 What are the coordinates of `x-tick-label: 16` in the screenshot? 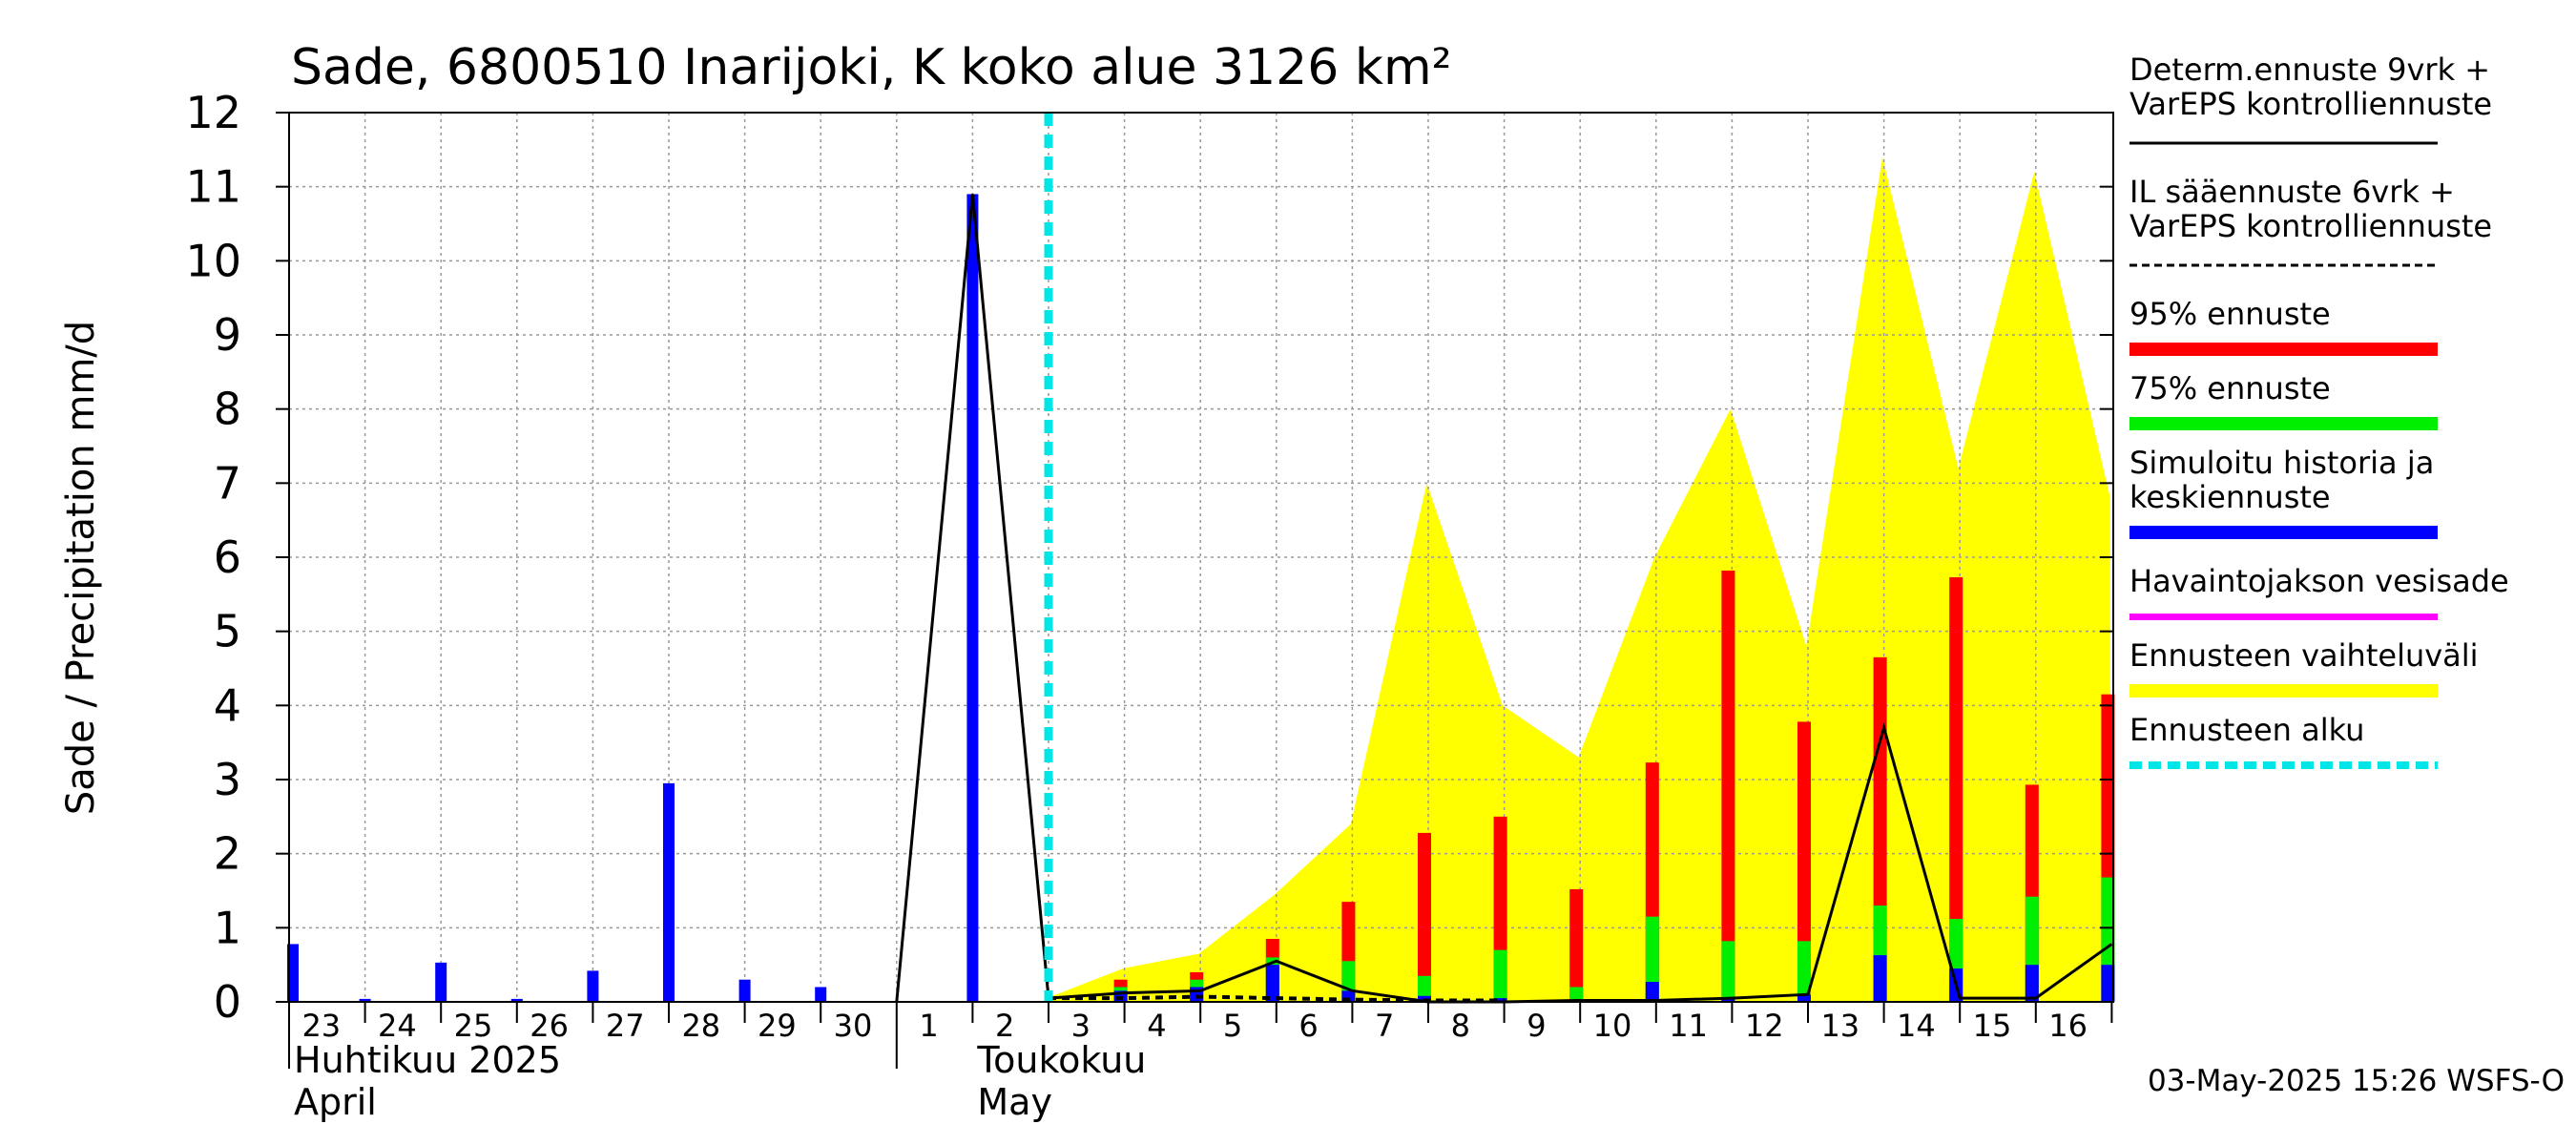 It's located at (2068, 1026).